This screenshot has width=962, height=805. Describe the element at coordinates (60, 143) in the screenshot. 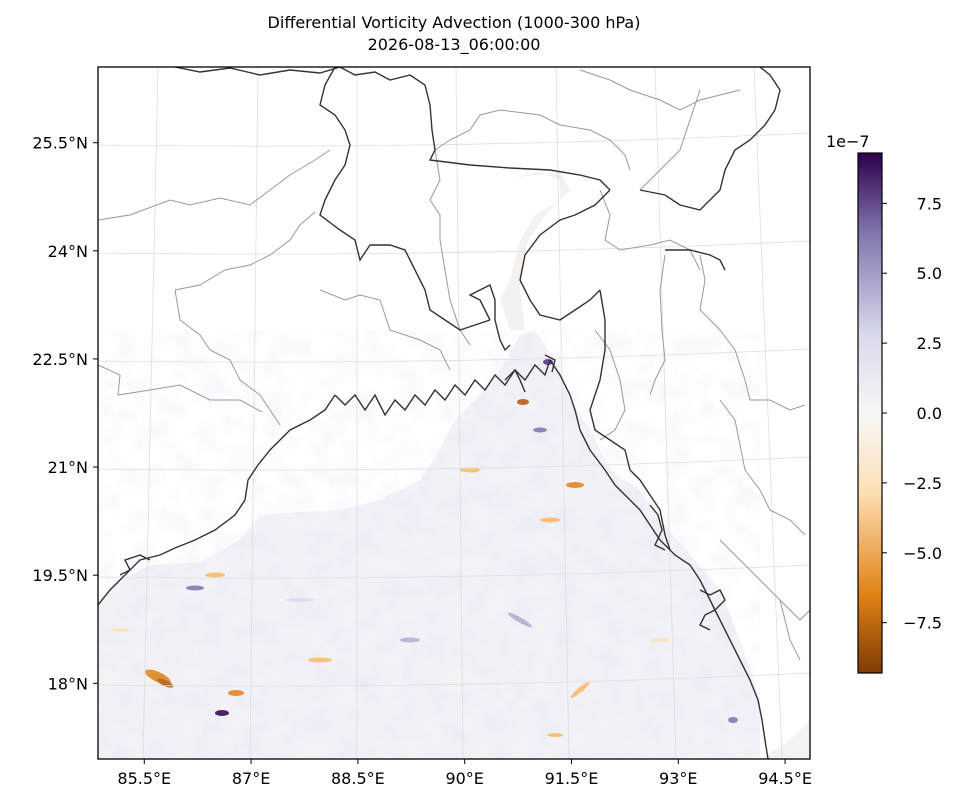

I see `lat-tick-label: 25.5°N` at that location.